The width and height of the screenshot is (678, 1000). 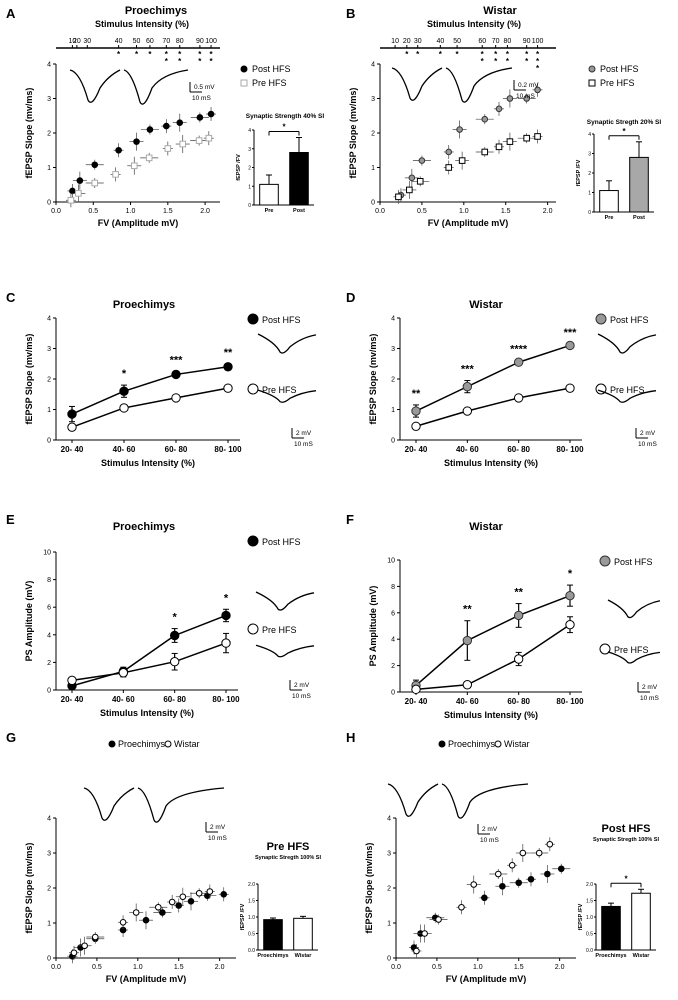 I want to click on inset-y-tick-label: 3, so click(x=249, y=150).